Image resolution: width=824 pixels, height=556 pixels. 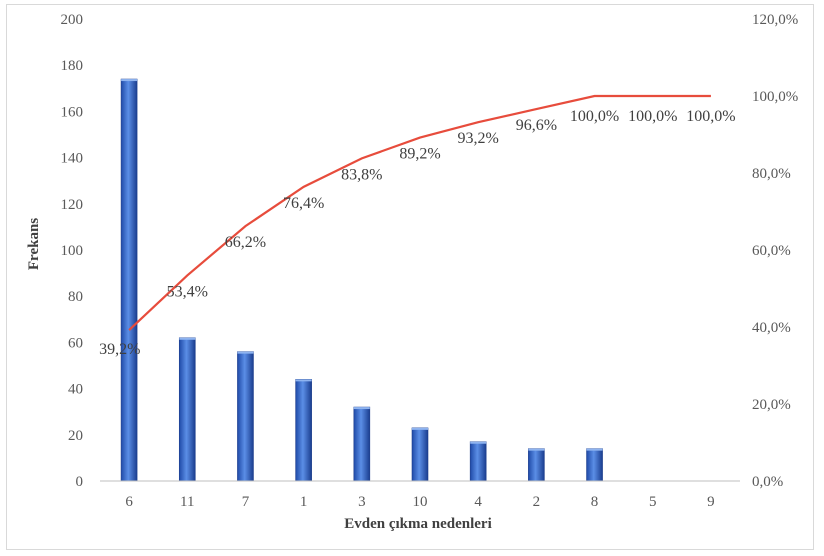 I want to click on cumulative-label: 96,6%, so click(x=536, y=125).